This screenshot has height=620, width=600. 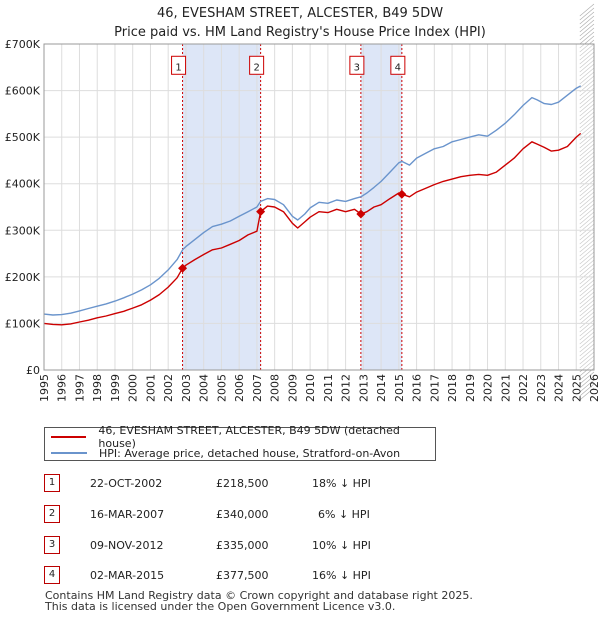 I want to click on sale-price: £340,000, so click(x=242, y=514).